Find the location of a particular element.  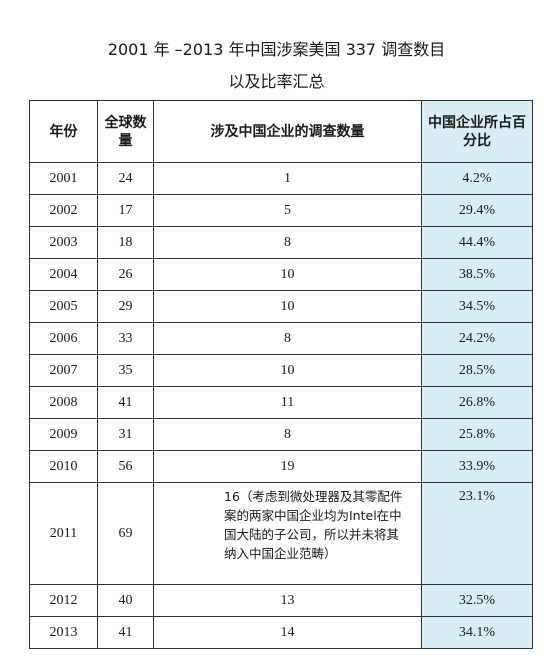

header-global-count: 全球数量 is located at coordinates (125, 131).